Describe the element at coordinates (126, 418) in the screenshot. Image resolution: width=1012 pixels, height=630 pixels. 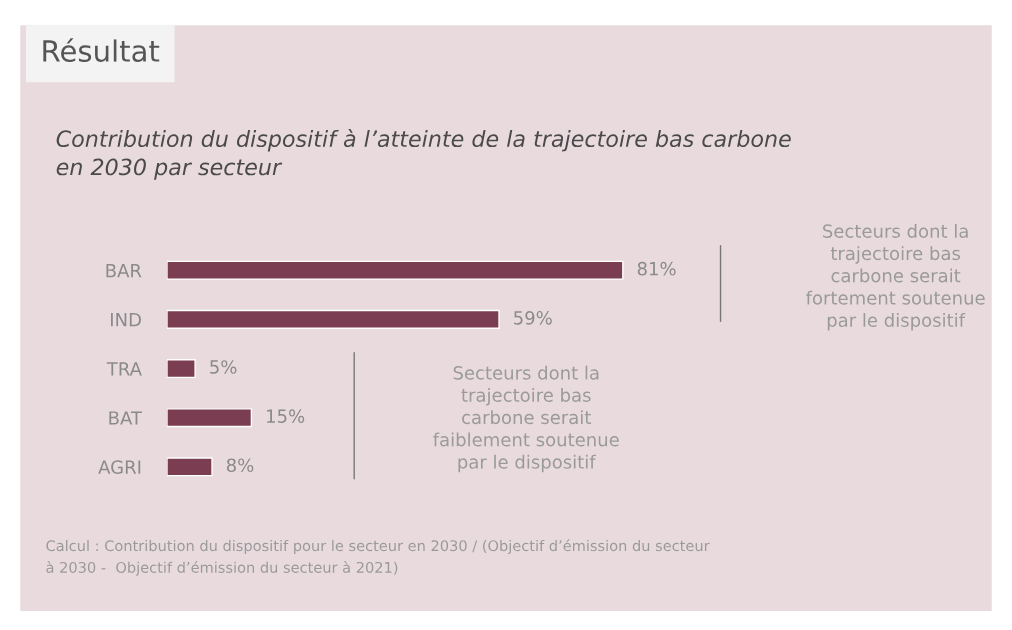
I see `y-tick-label: BAT` at that location.